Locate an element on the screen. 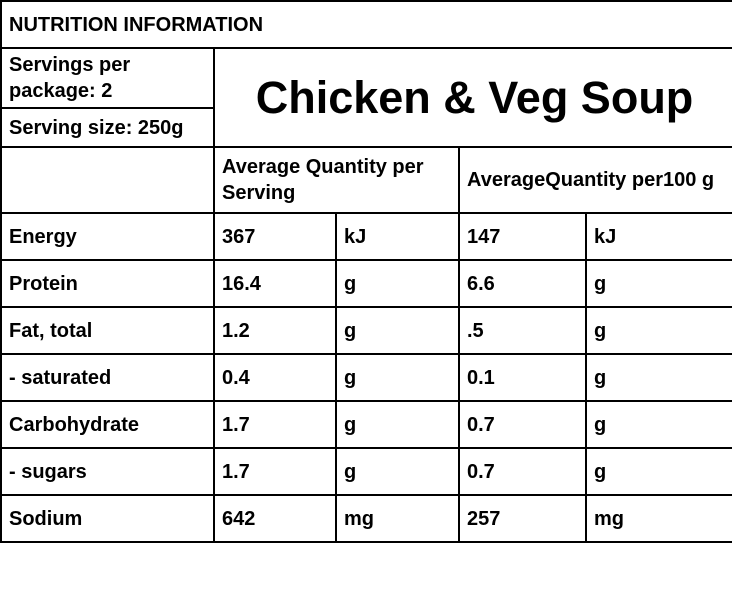 The image size is (732, 590). table-row-saturated: - saturated 0.4 g 0.1 g is located at coordinates (366, 377).